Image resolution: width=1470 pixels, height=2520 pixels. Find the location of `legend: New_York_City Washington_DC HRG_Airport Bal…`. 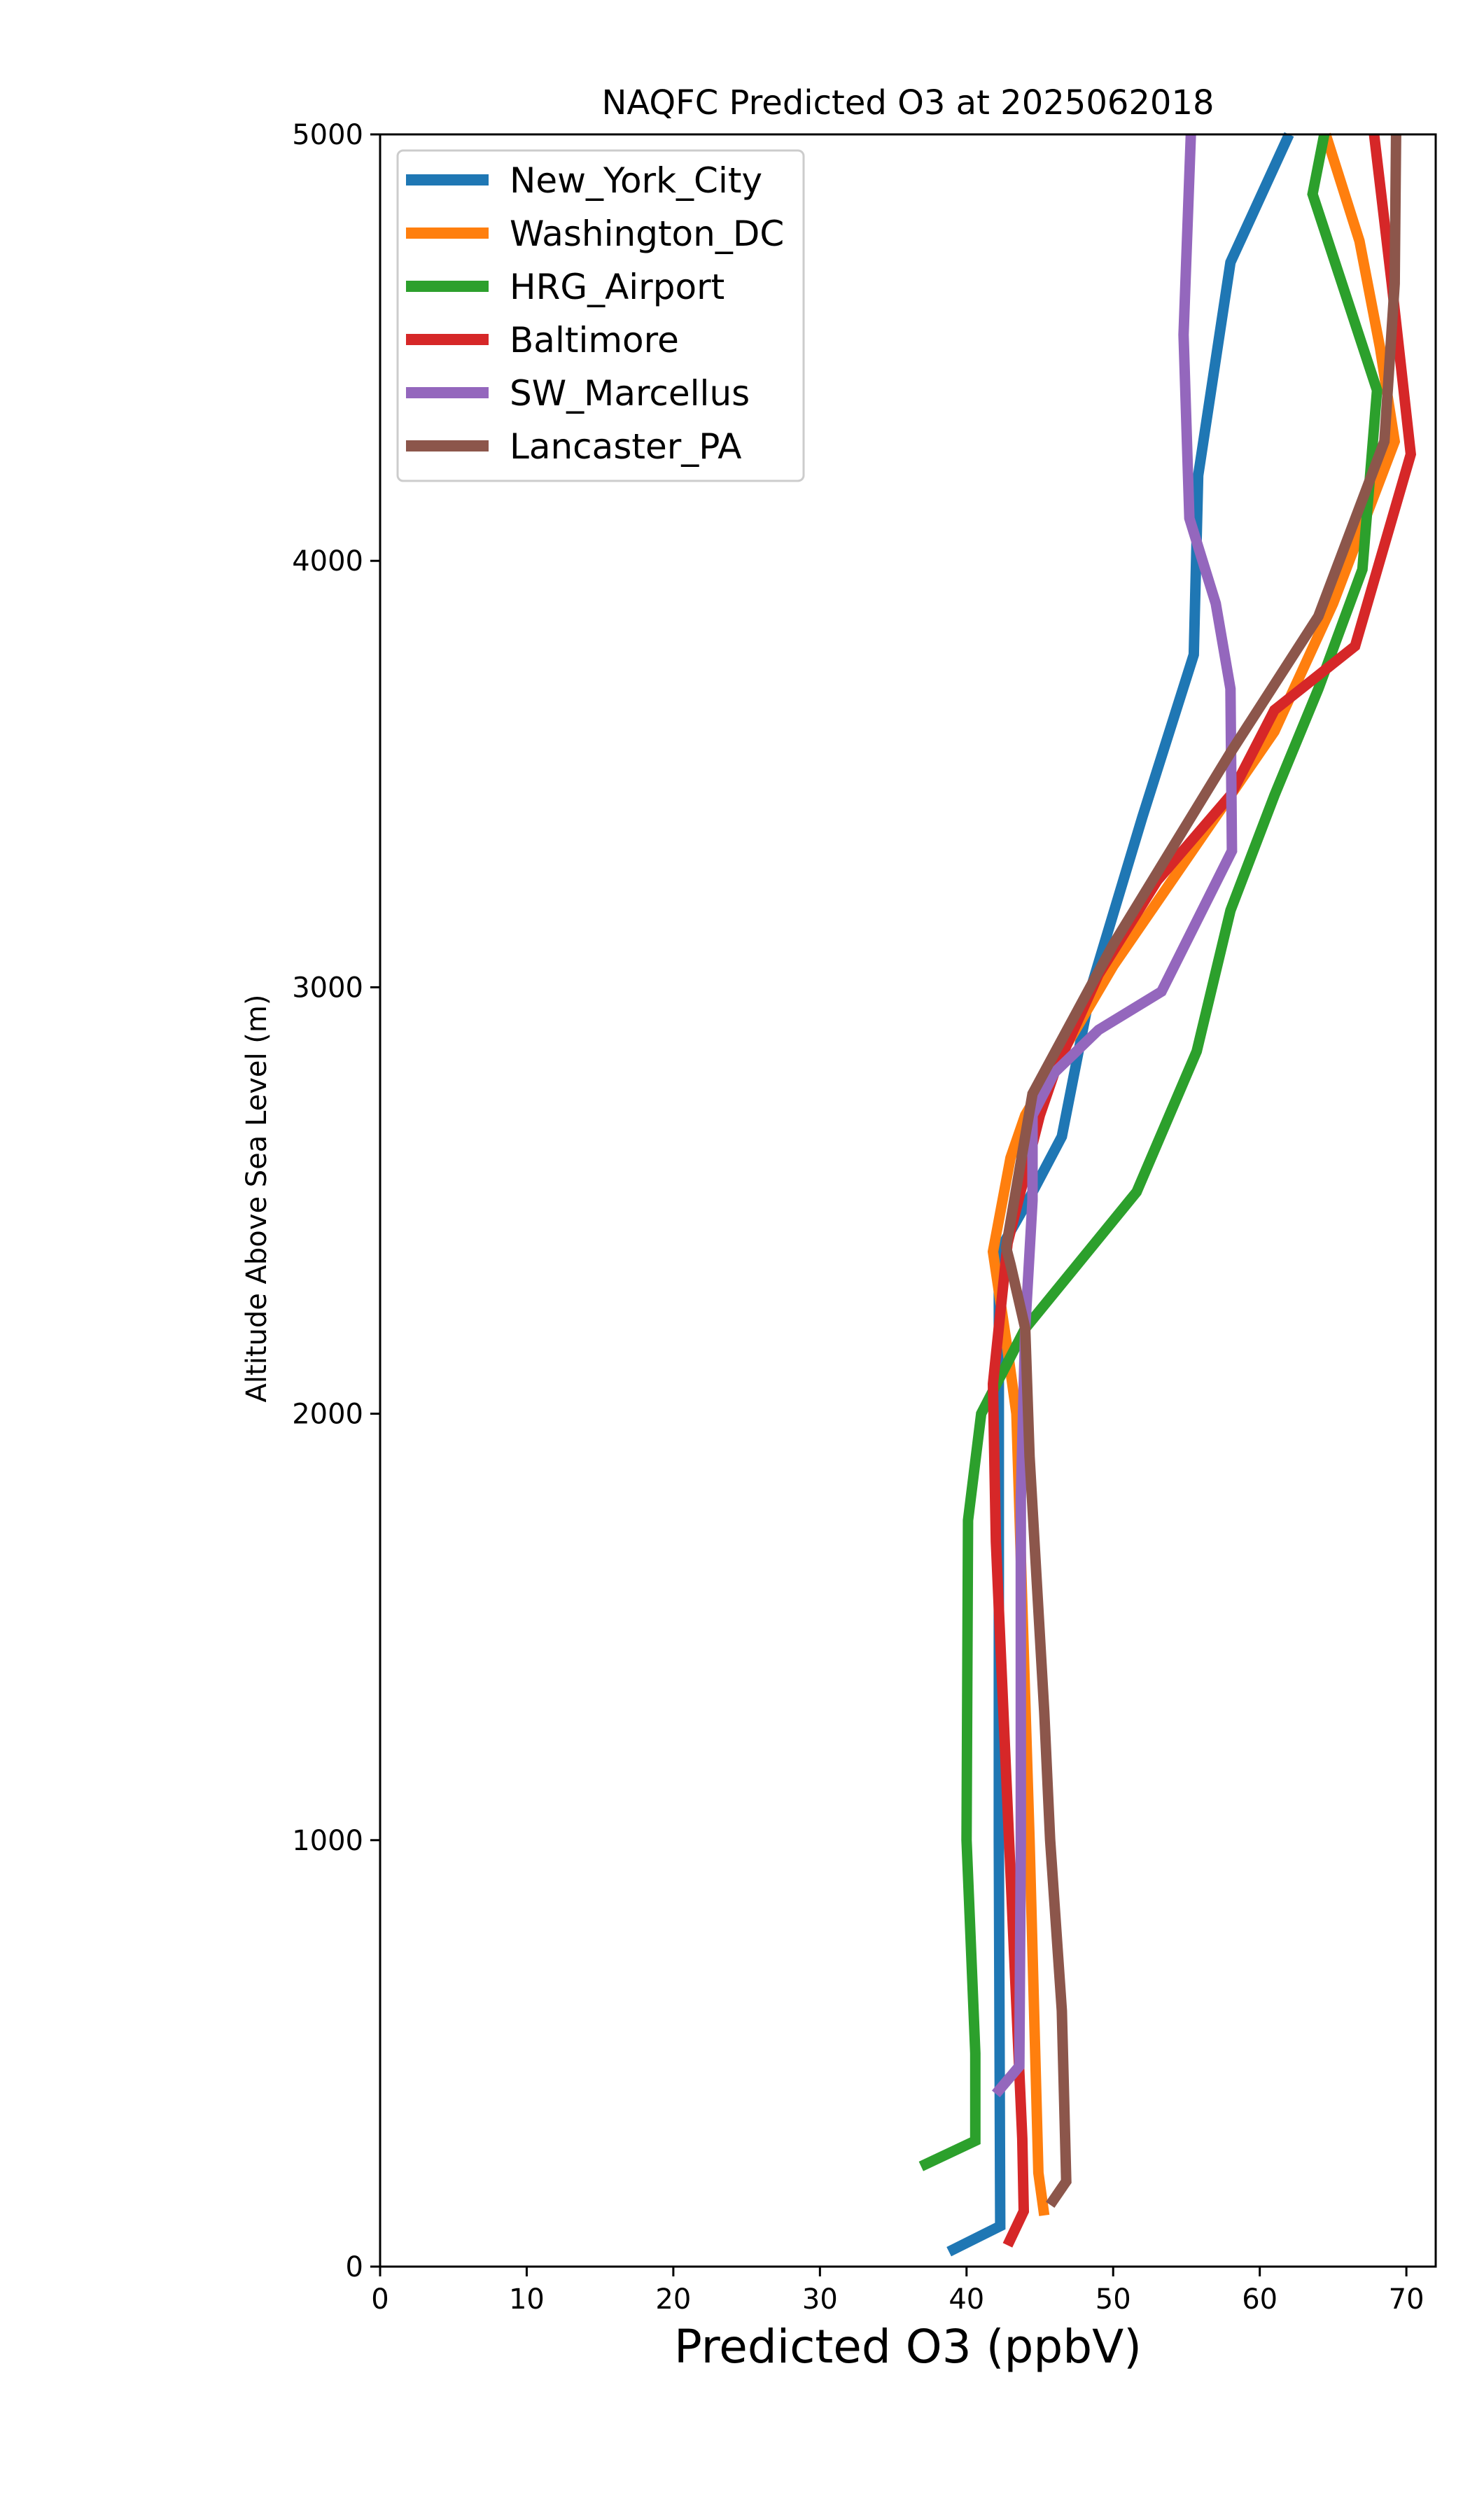

legend: New_York_City Washington_DC HRG_Airport Bal… is located at coordinates (600, 315).